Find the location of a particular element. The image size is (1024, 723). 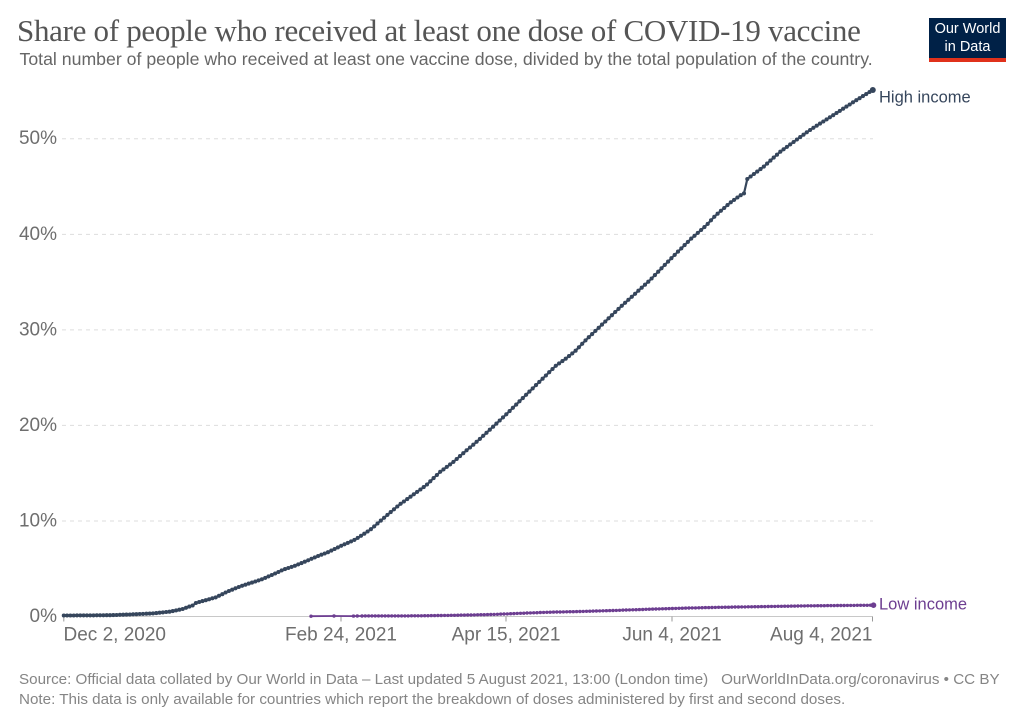

svg-text: Low income is located at coordinates (923, 605).